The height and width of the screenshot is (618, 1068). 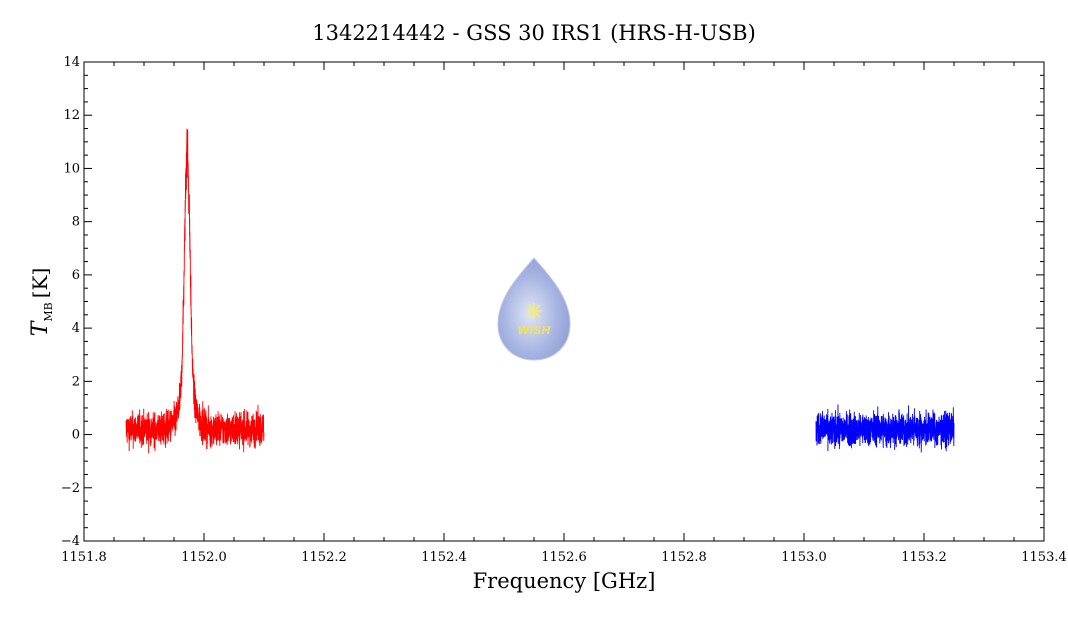 I want to click on x-tick-label: 1153.0, so click(x=804, y=557).